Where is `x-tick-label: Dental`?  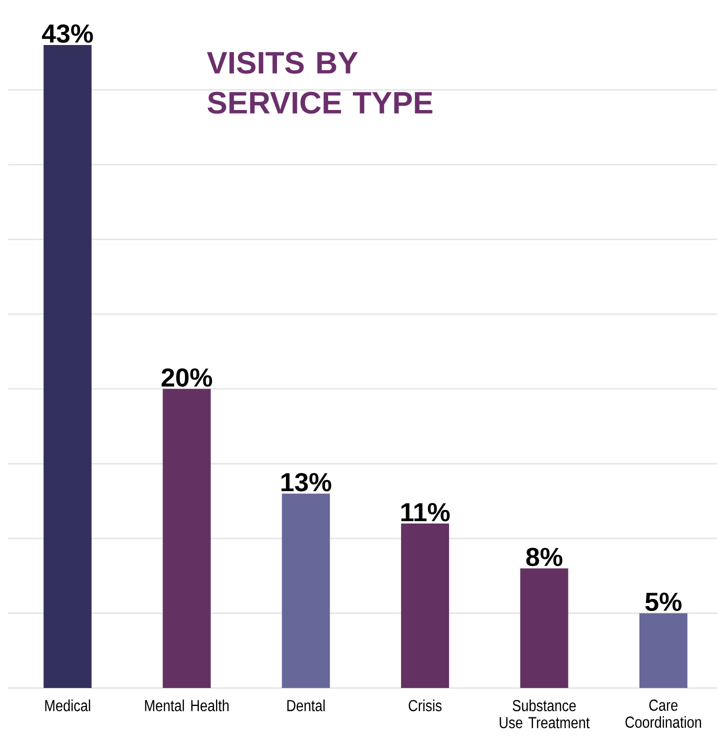
x-tick-label: Dental is located at coordinates (306, 706).